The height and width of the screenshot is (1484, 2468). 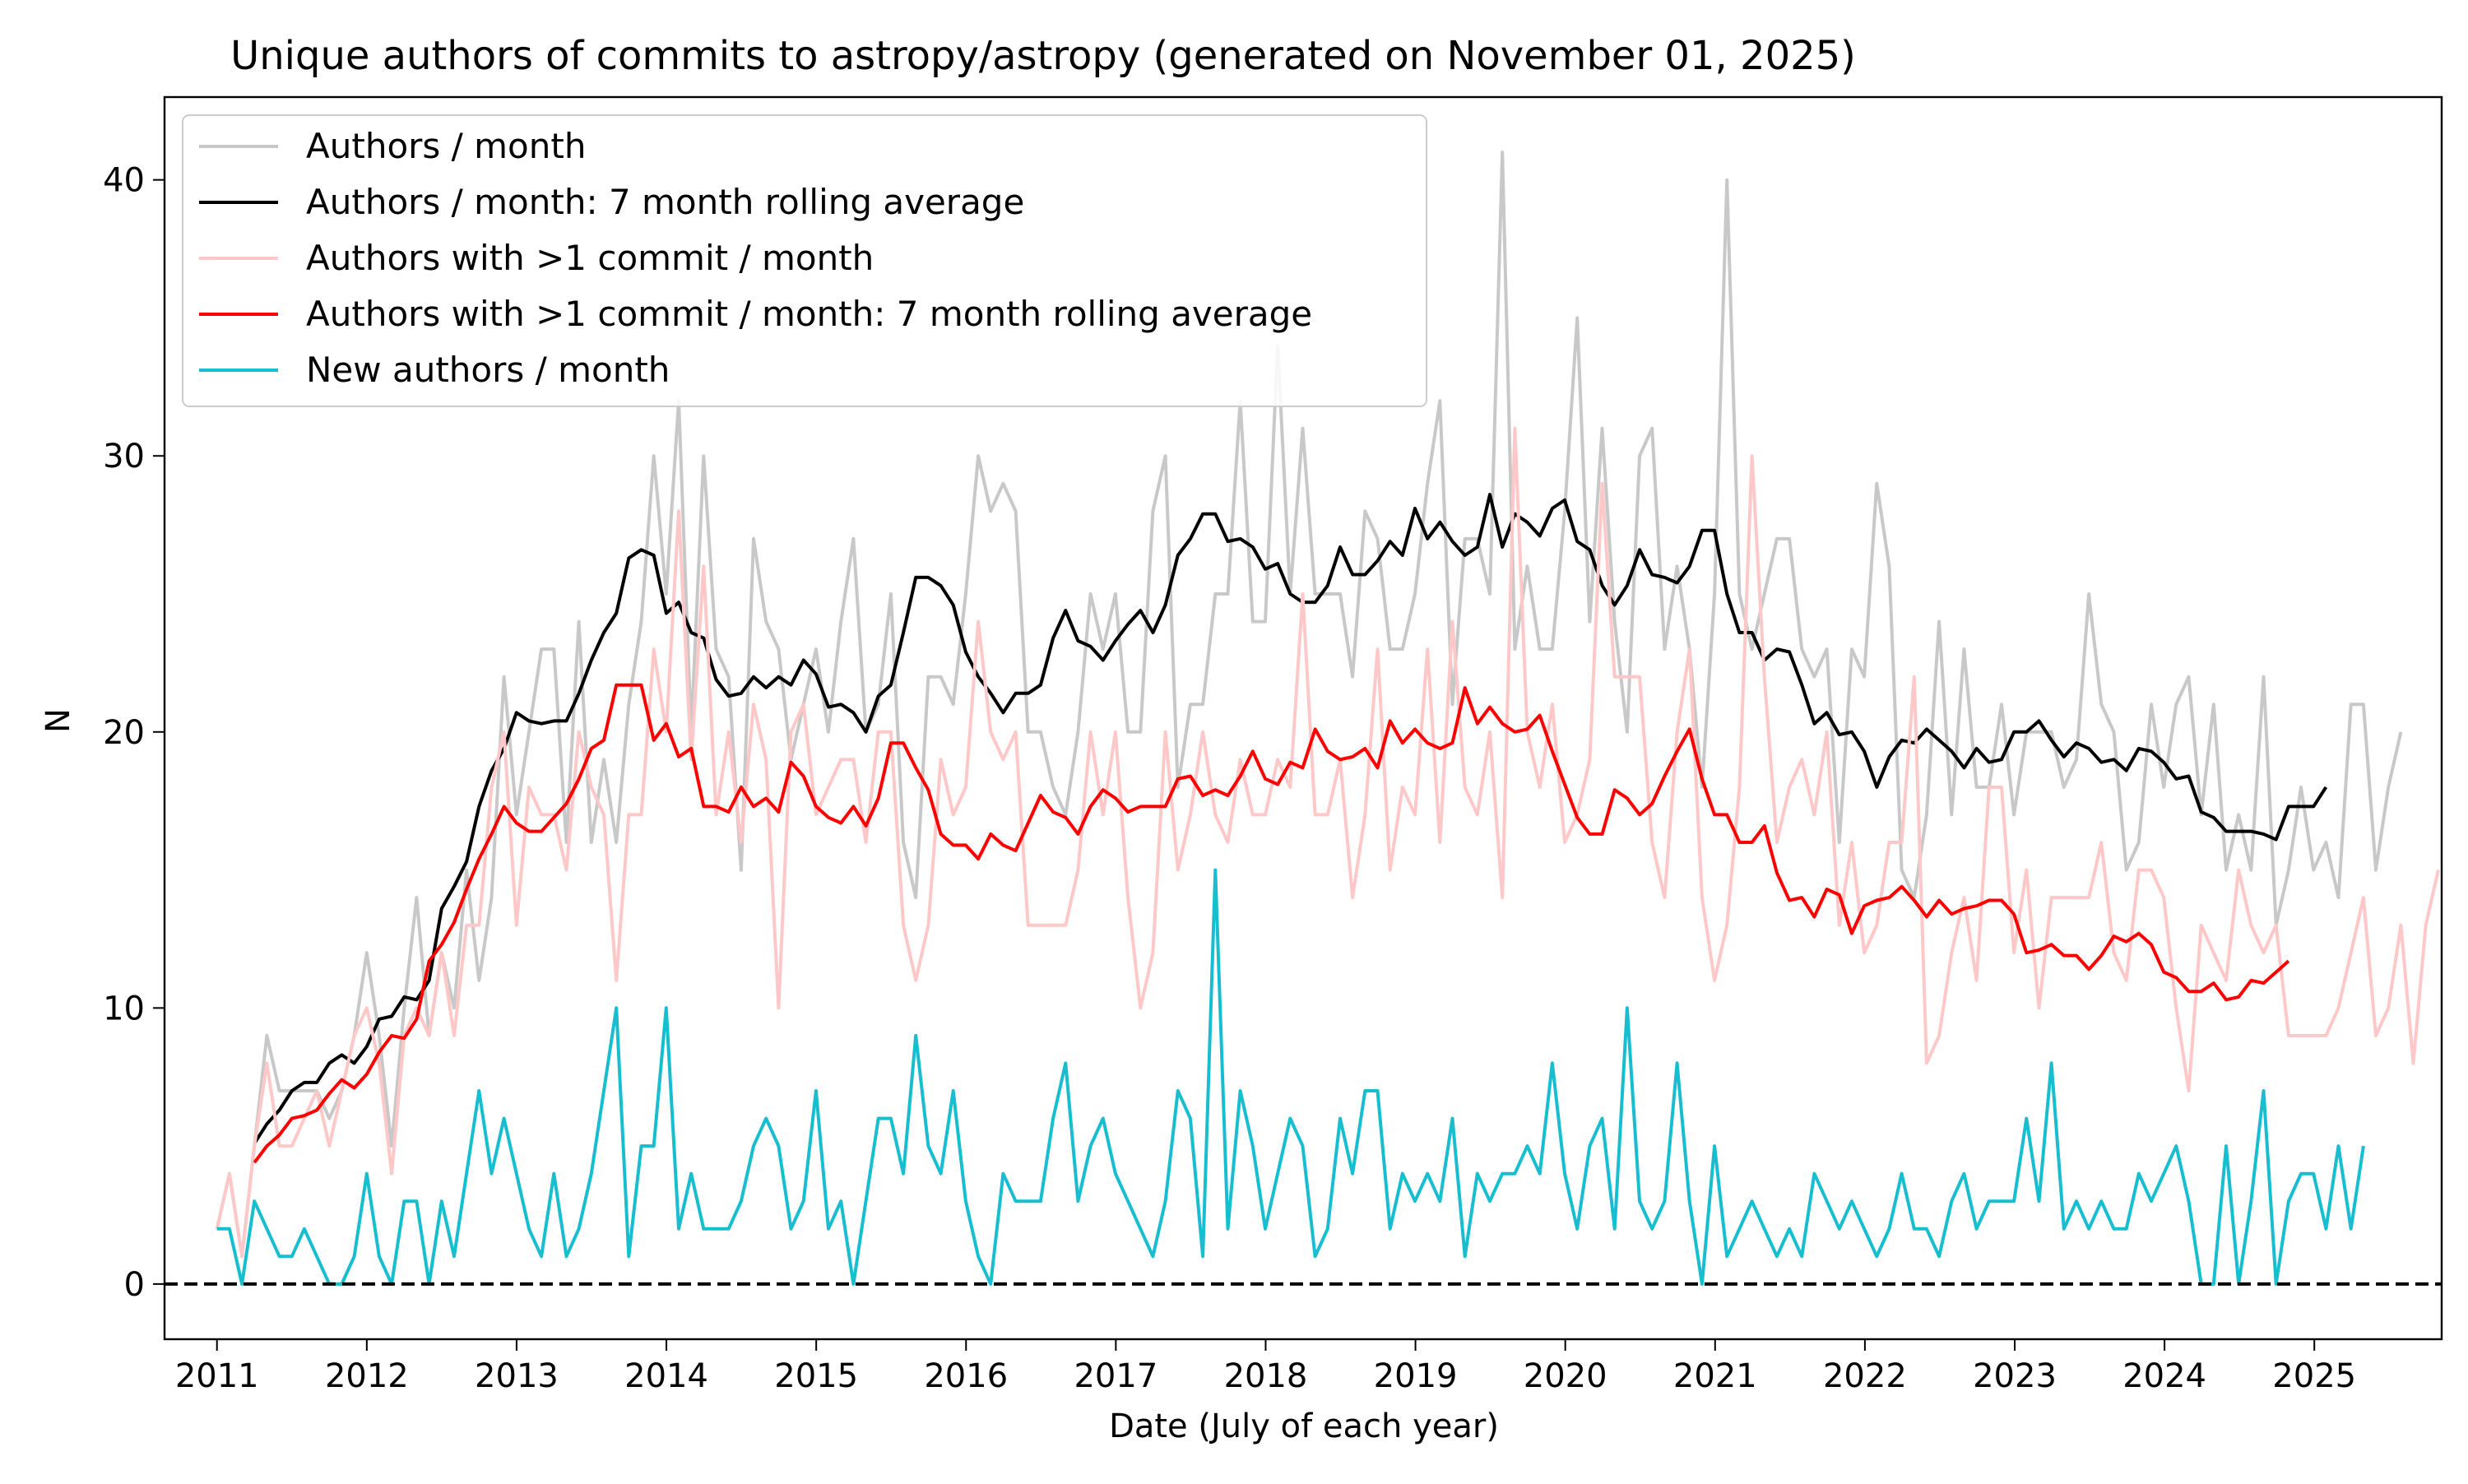 What do you see at coordinates (1115, 1376) in the screenshot?
I see `x-tick-label: 2017` at bounding box center [1115, 1376].